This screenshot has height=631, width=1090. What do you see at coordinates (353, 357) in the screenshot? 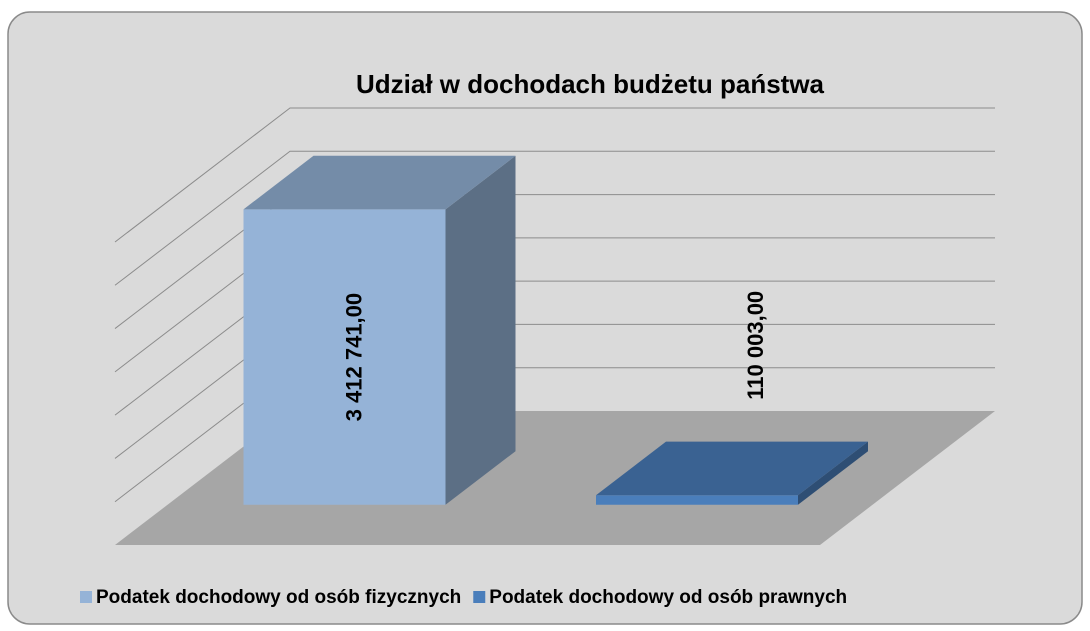
I see `value-label: 3 412 741,00` at bounding box center [353, 357].